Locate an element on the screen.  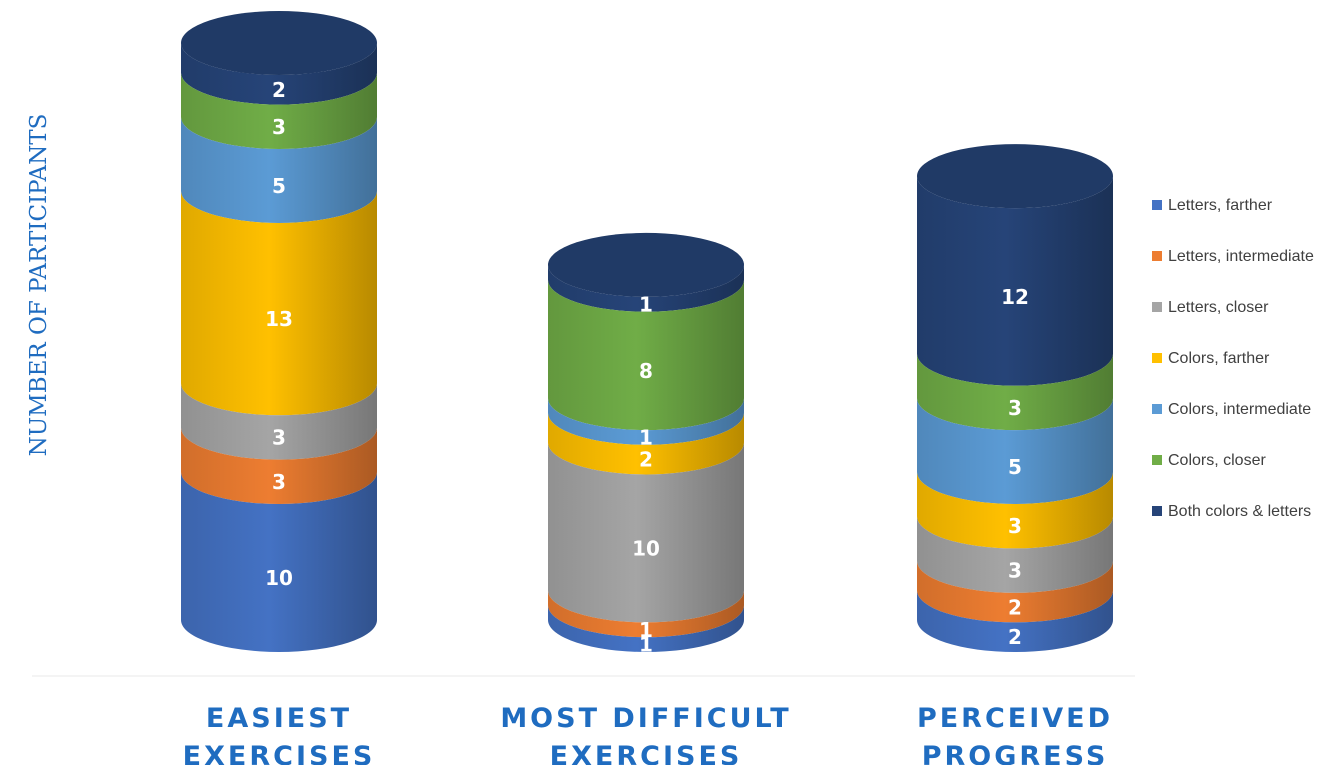
bar-segment-most-difficult-exercises-both-colors-and-letters is located at coordinates (646, 288).